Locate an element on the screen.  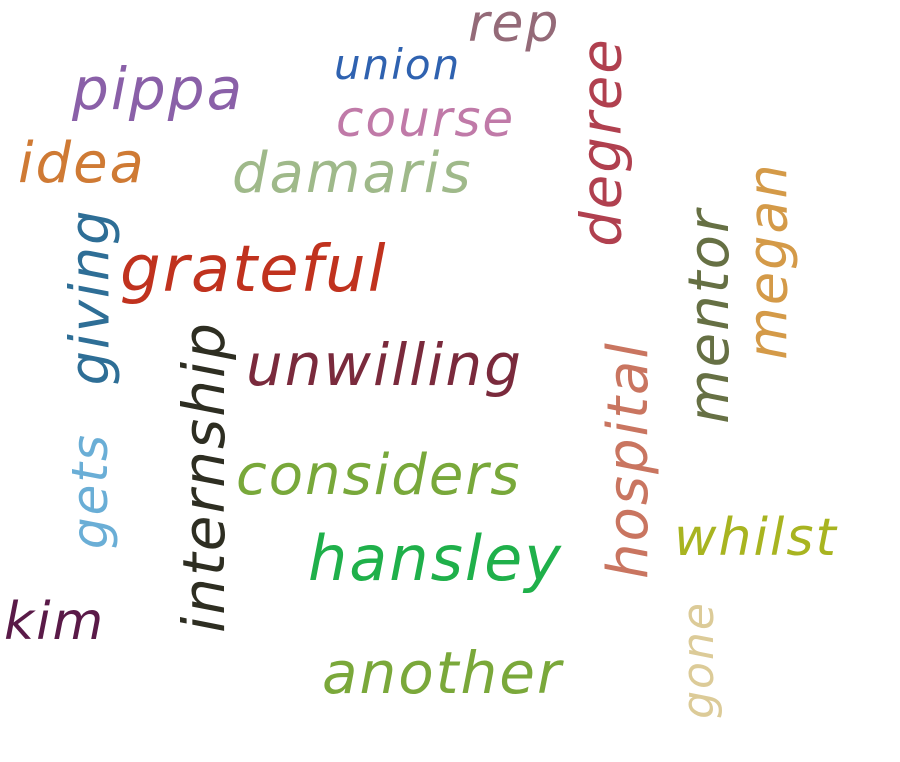
word-whilst: whilst is located at coordinates (756, 538).